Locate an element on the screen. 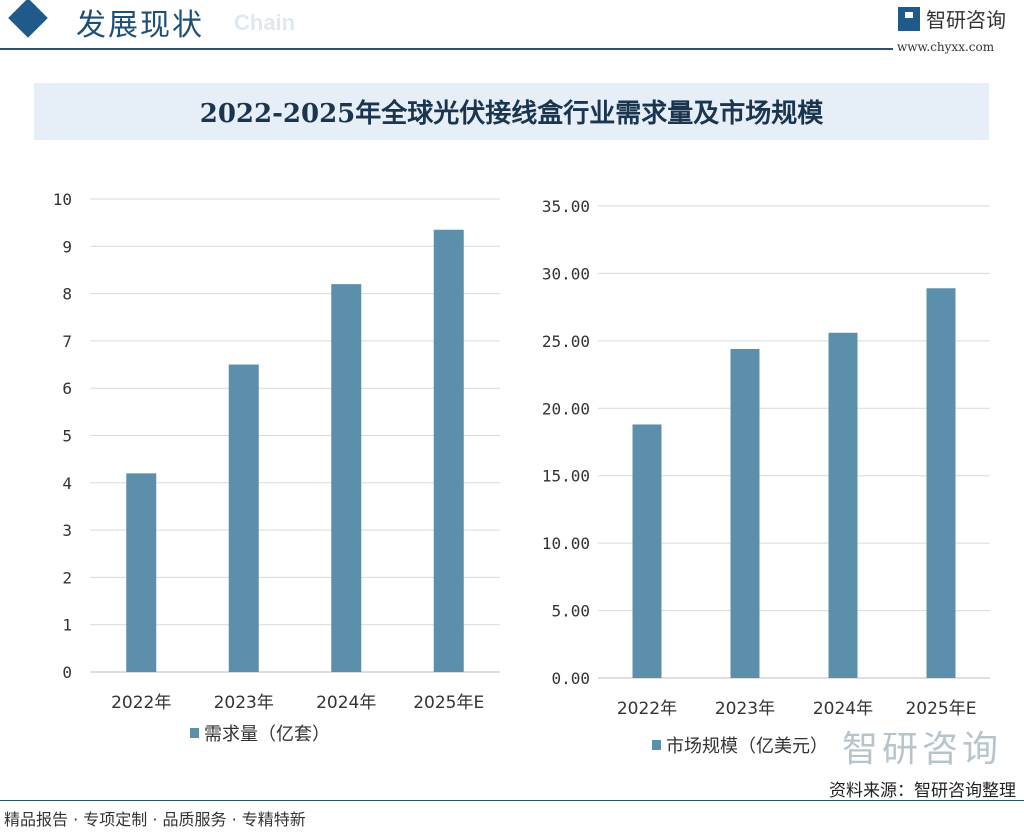  brand-logo: 智研咨询 is located at coordinates (952, 18).